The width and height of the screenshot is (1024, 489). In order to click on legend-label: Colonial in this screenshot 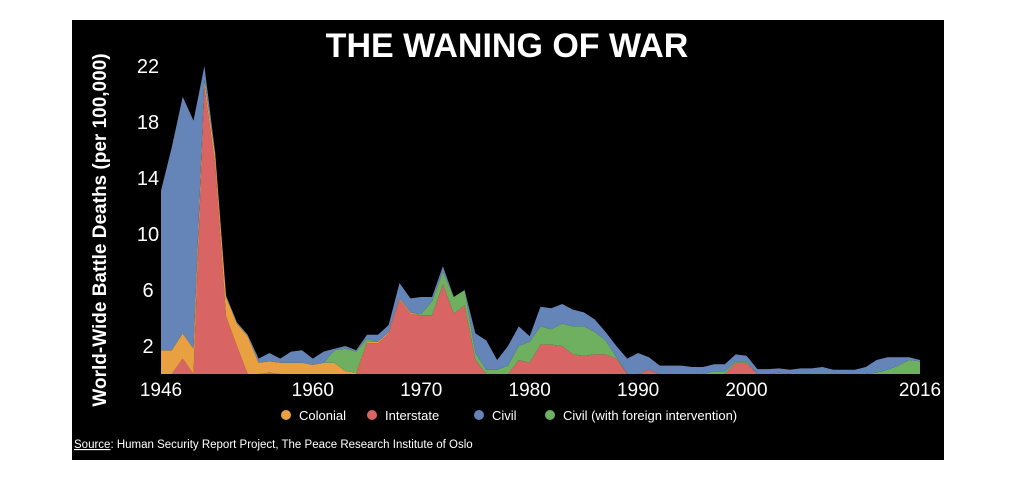, I will do `click(322, 415)`.